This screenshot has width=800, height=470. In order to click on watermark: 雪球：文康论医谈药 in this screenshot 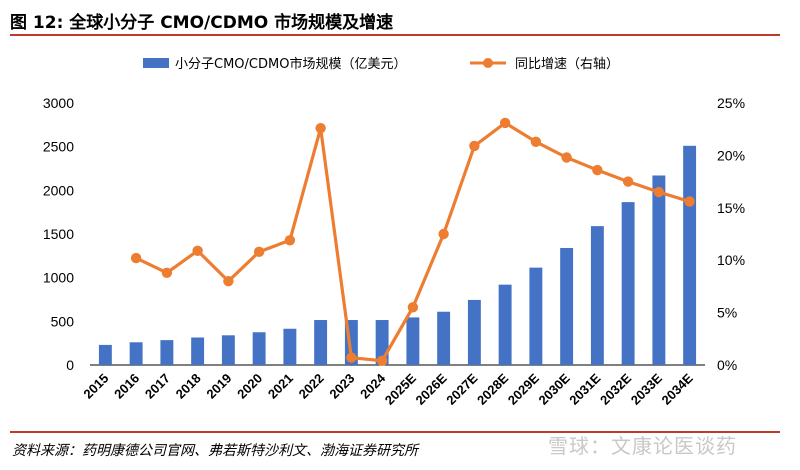, I will do `click(642, 446)`.